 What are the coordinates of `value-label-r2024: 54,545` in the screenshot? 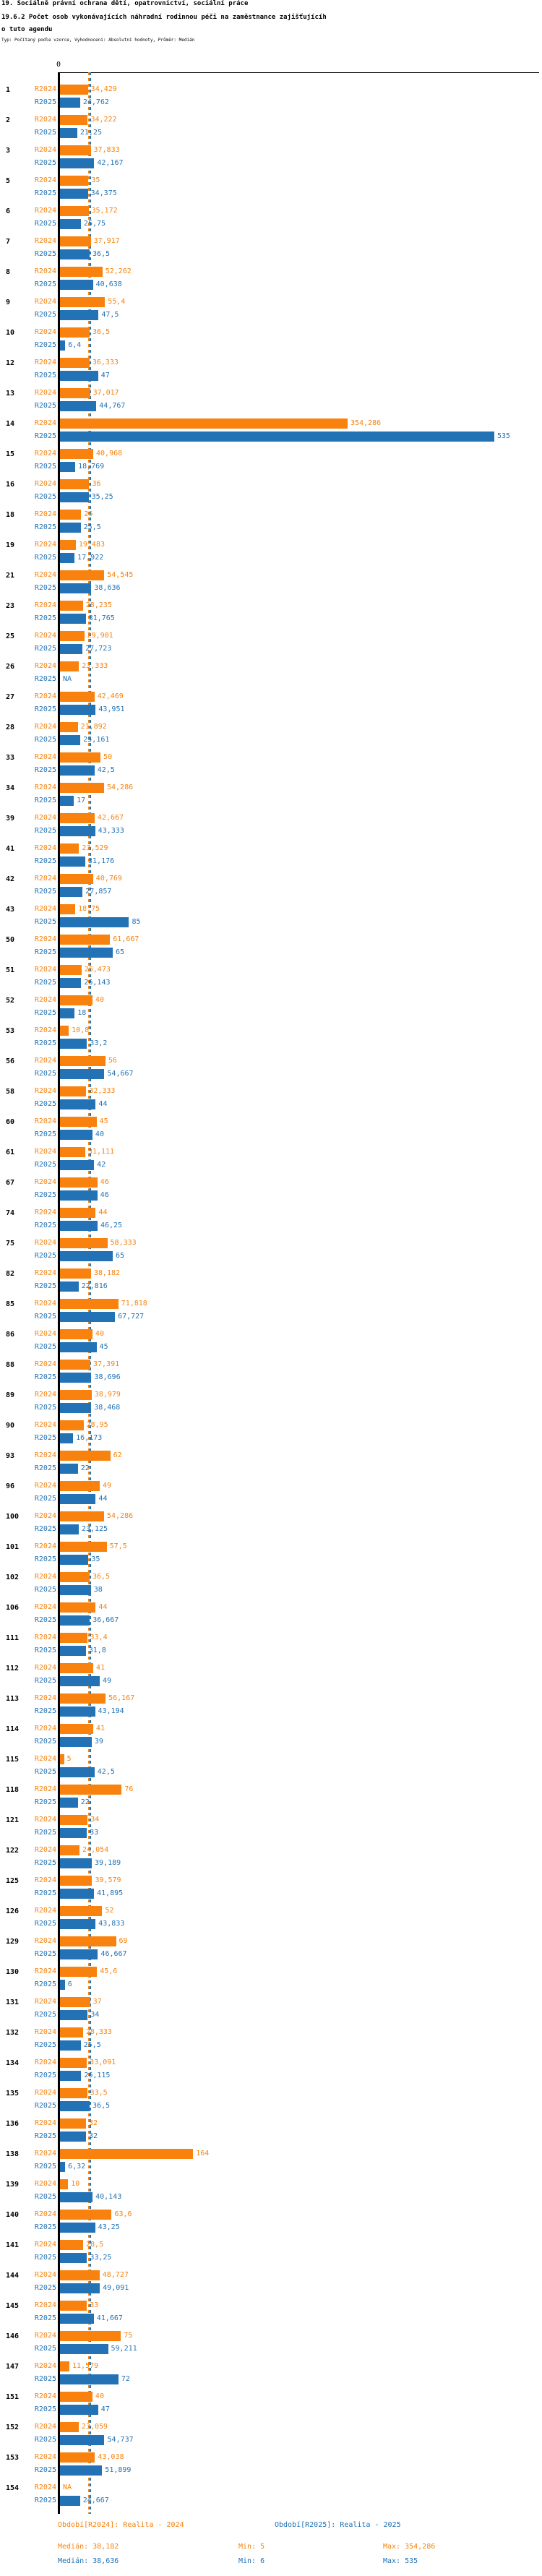 It's located at (120, 575).